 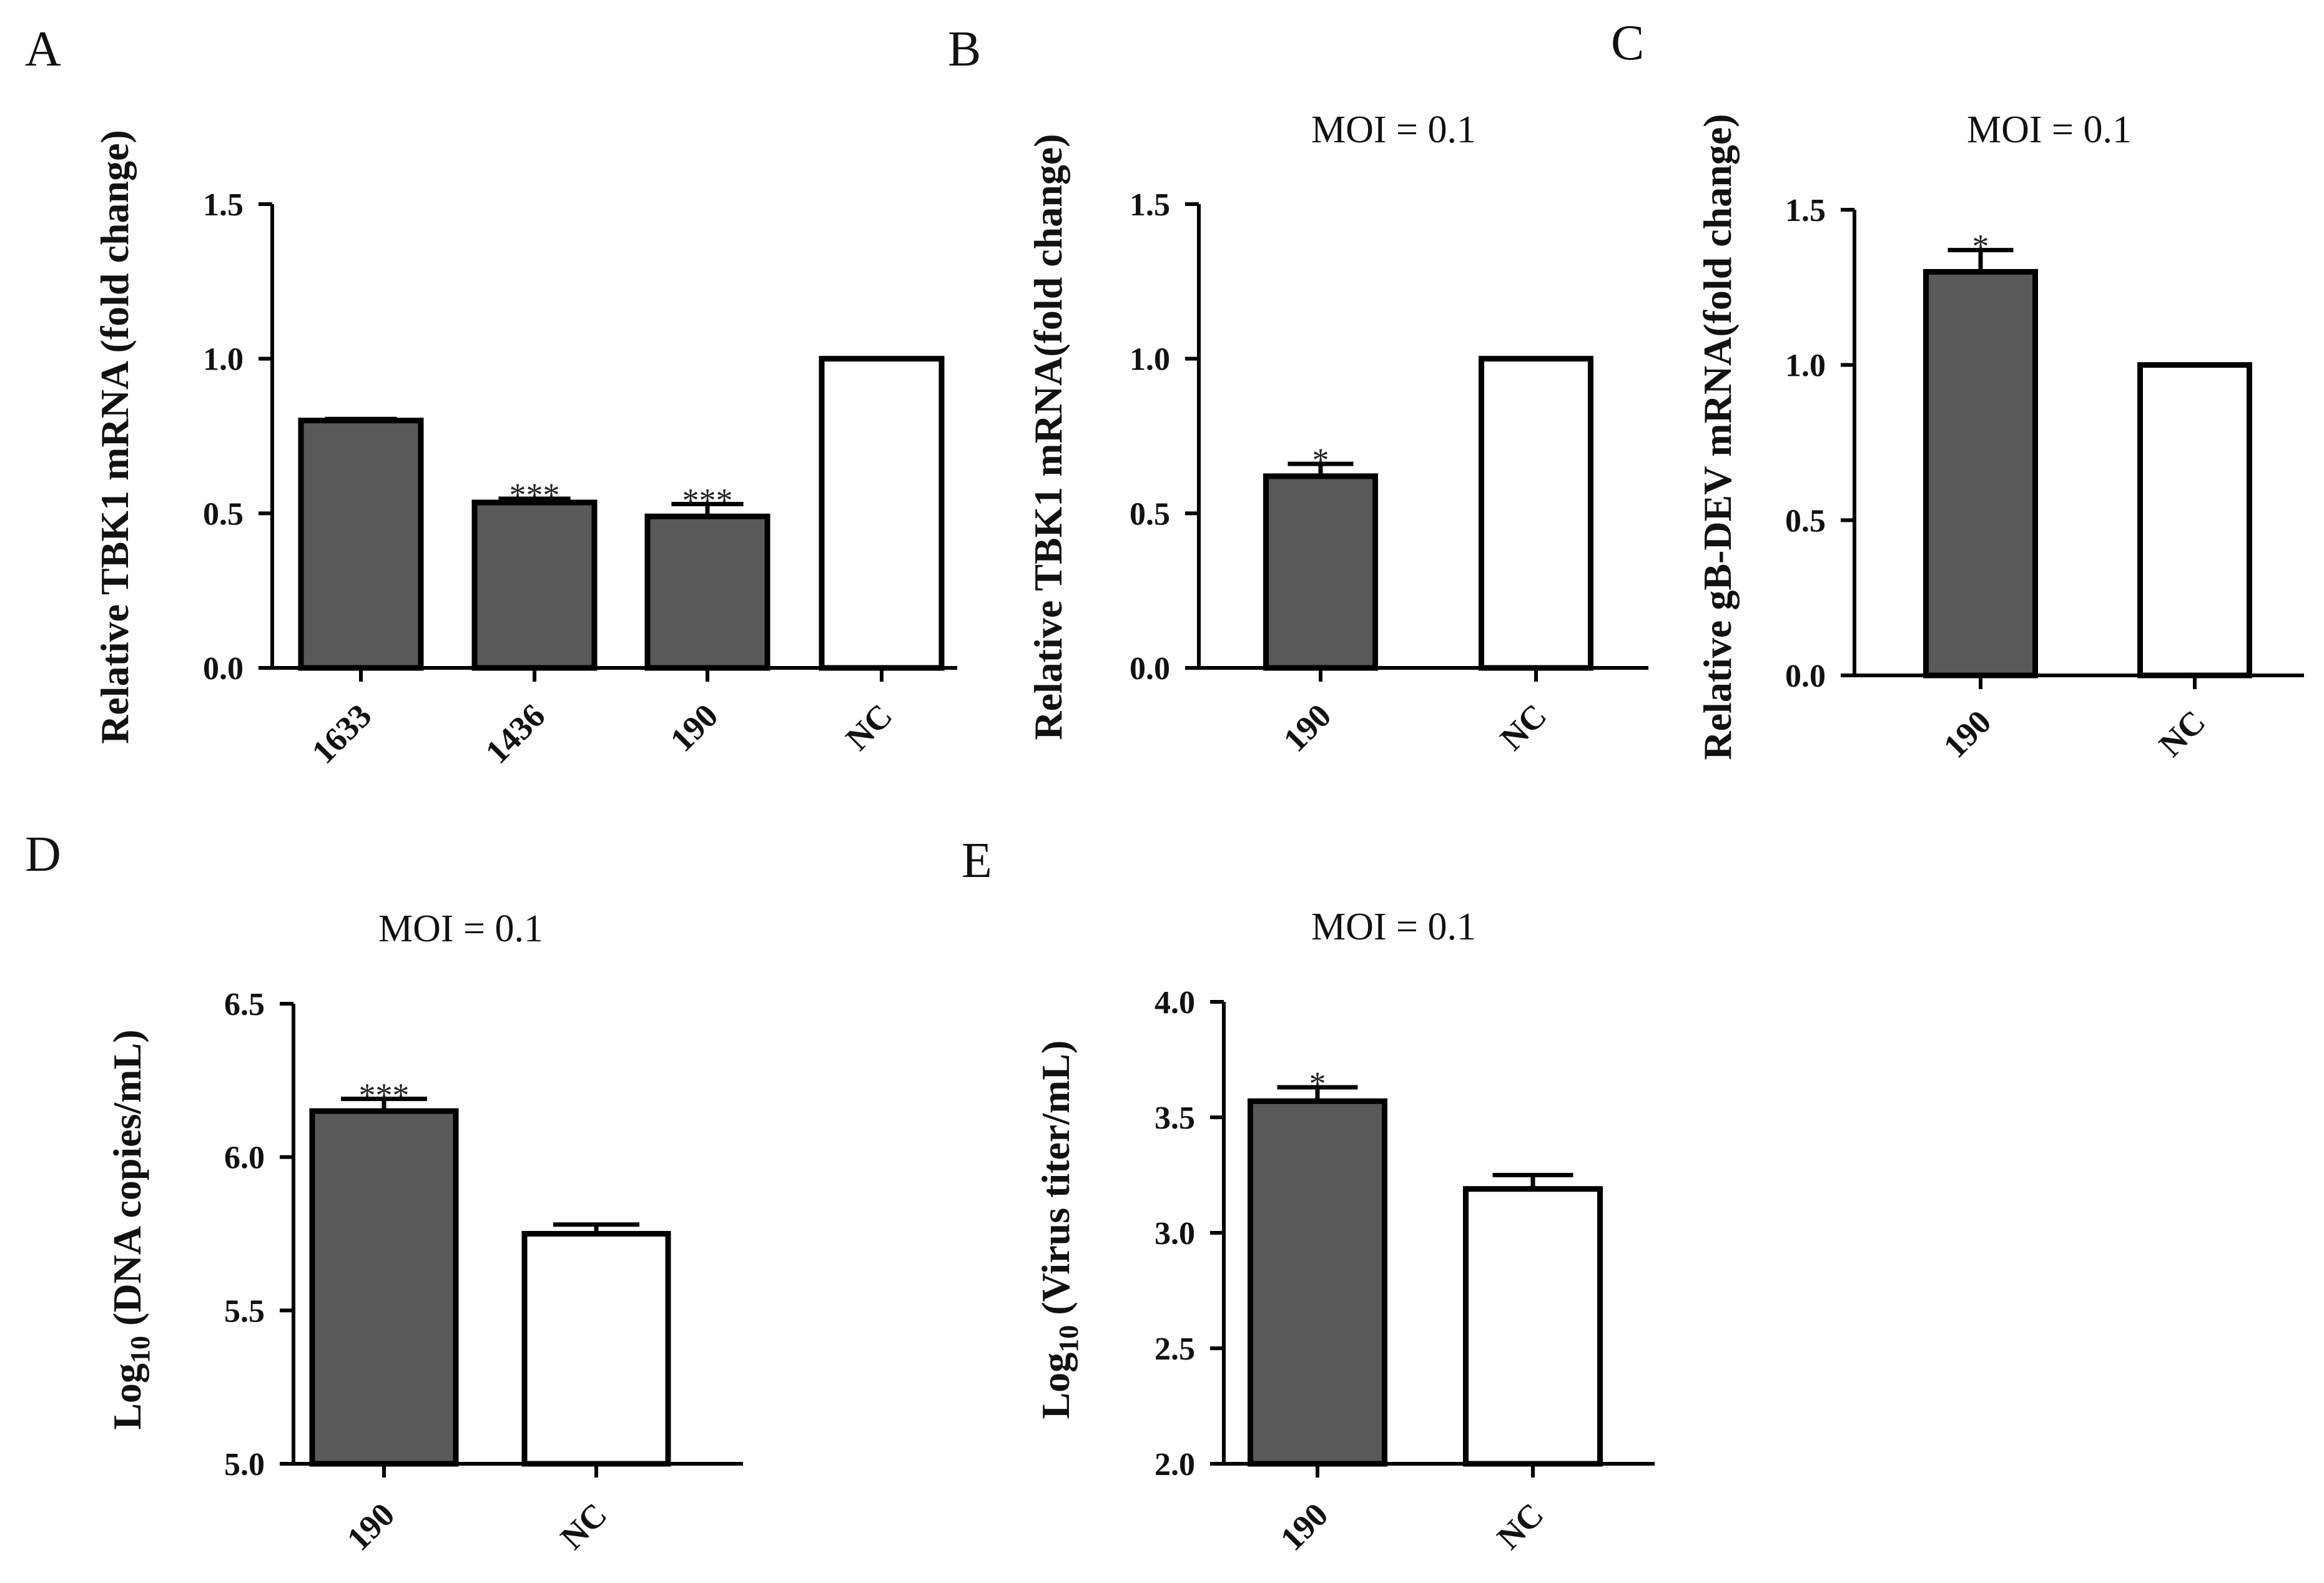 What do you see at coordinates (1048, 437) in the screenshot?
I see `y-axis-label: Relative TBK1 mRNA(fold change)` at bounding box center [1048, 437].